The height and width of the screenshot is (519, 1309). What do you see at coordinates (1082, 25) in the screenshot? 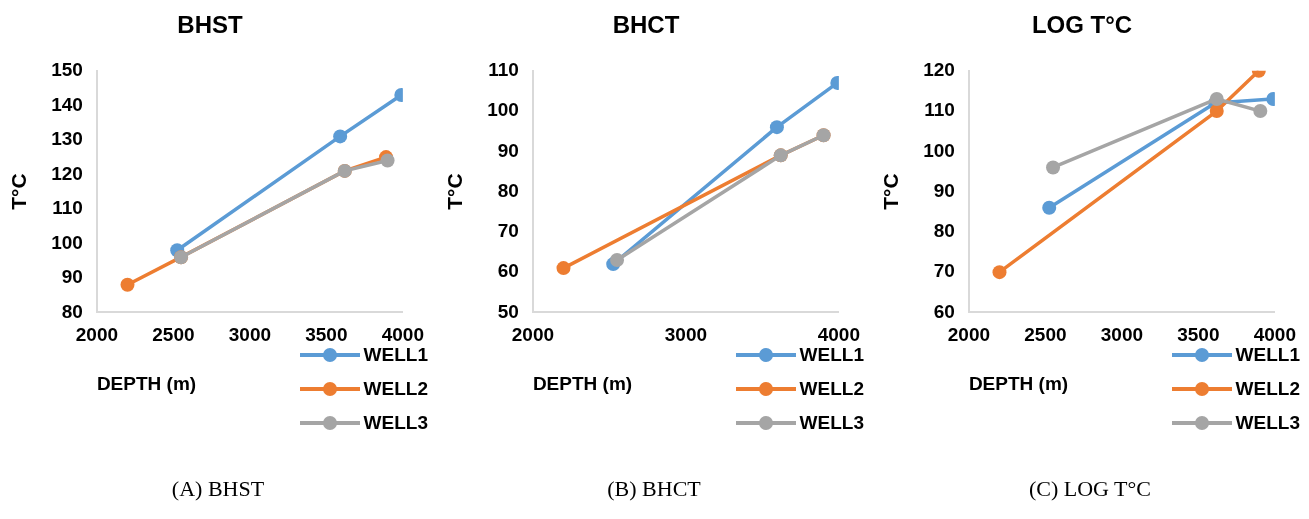
I see `chart-title: LOG T°C` at bounding box center [1082, 25].